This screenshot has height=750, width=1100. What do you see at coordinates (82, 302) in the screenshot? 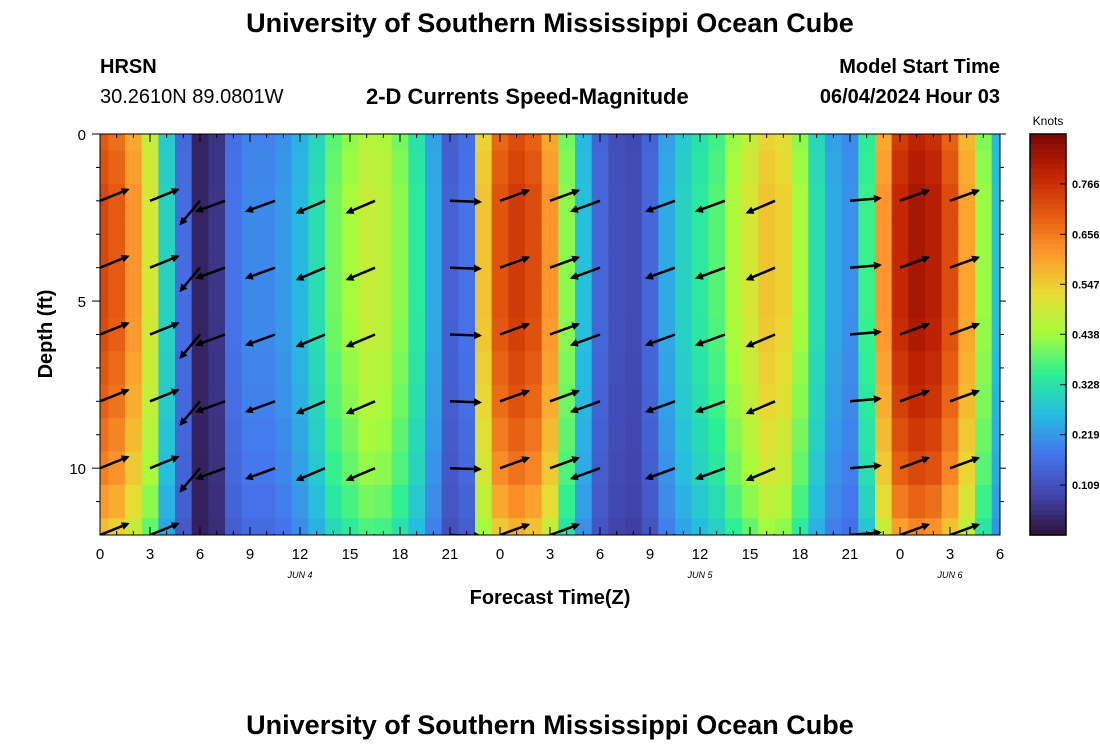
I see `y-tick-label: 5` at bounding box center [82, 302].